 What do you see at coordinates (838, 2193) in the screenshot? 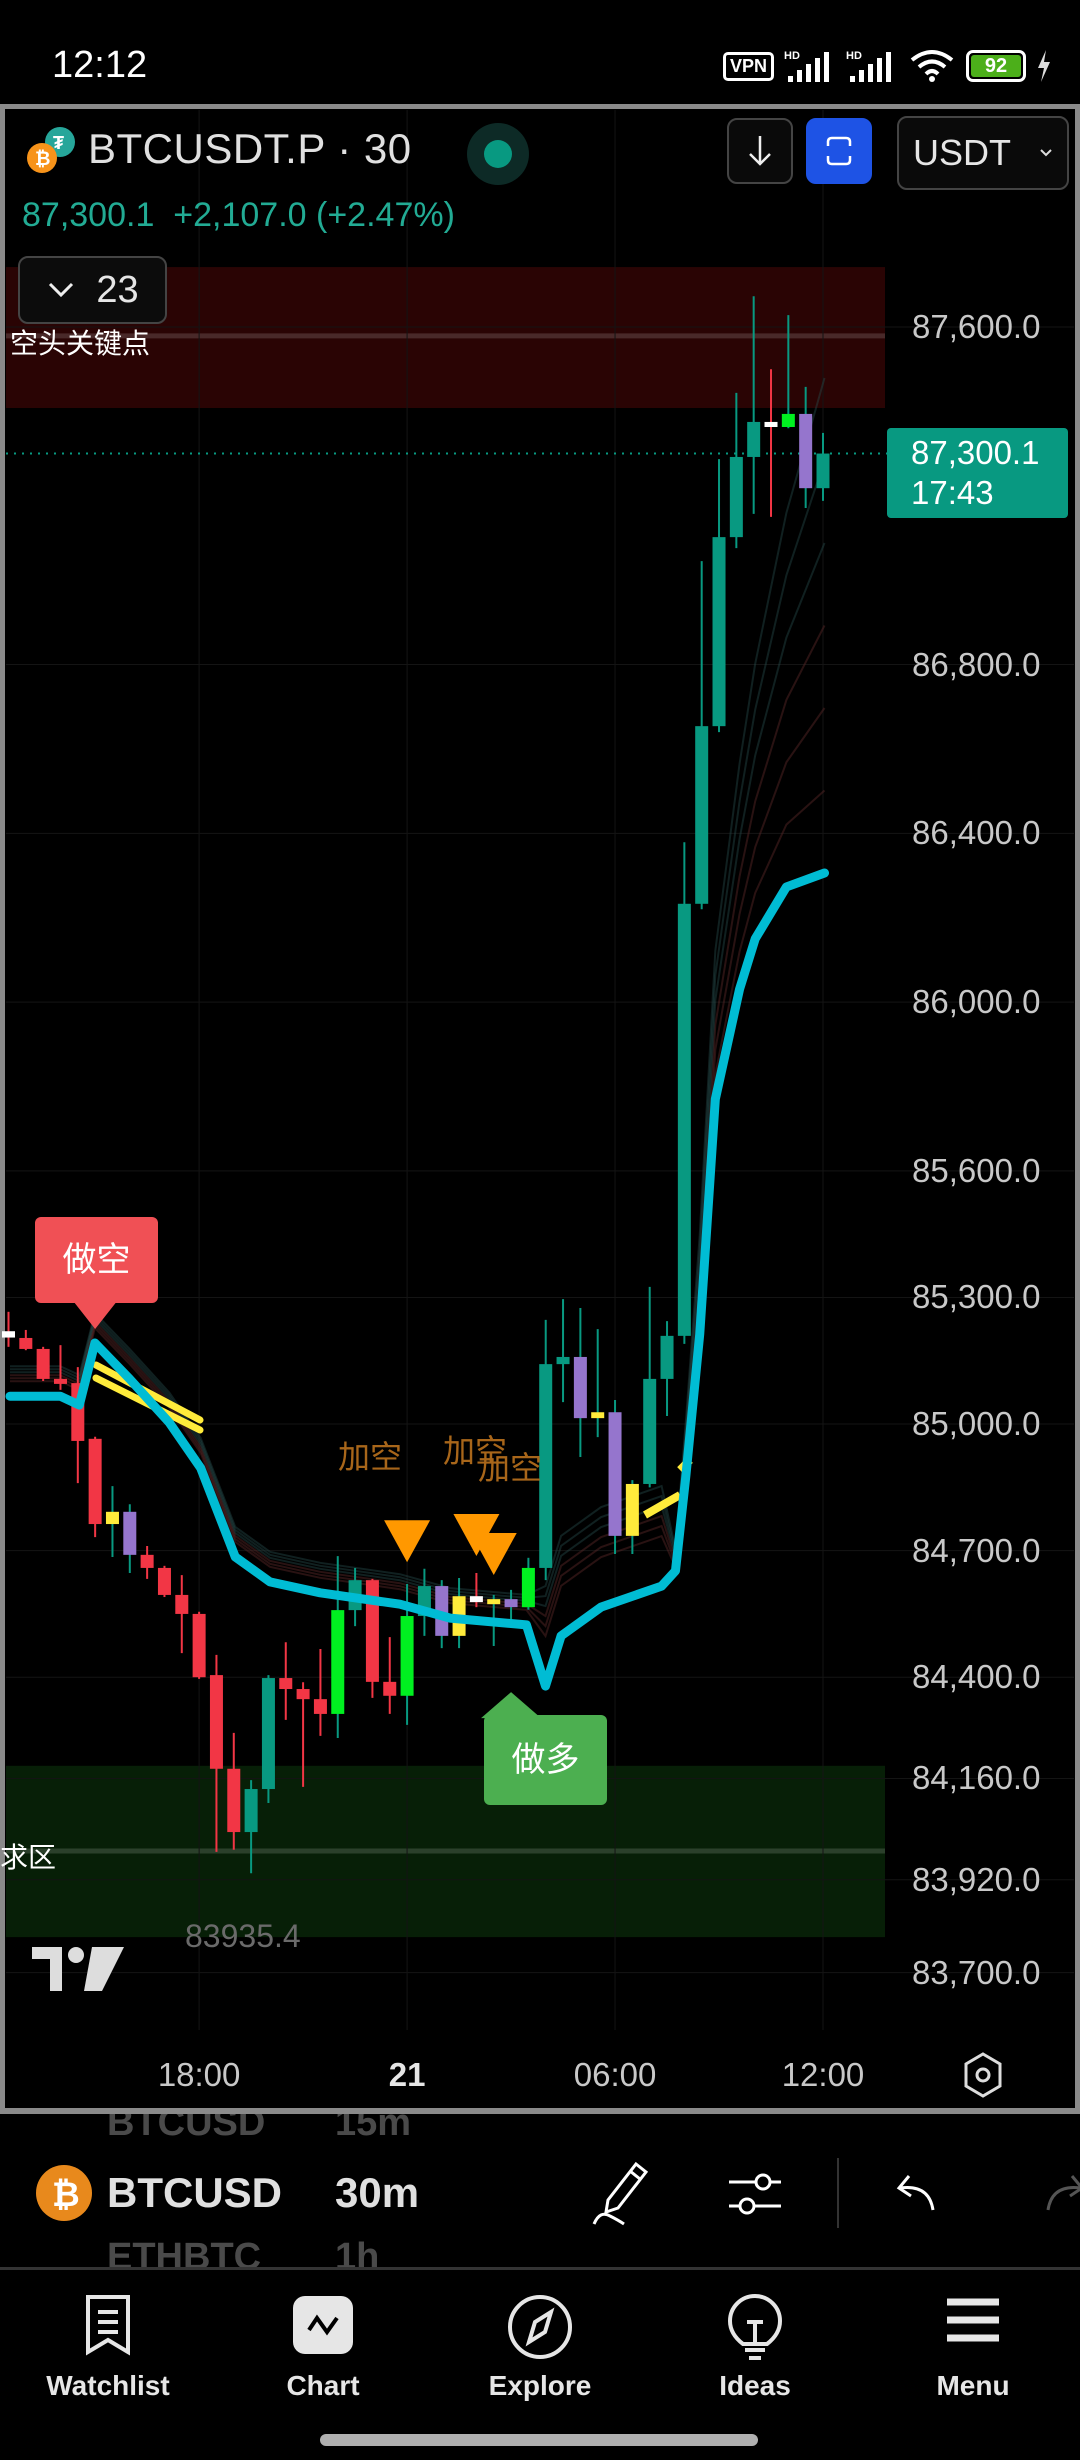
I see `toolbar-divider` at bounding box center [838, 2193].